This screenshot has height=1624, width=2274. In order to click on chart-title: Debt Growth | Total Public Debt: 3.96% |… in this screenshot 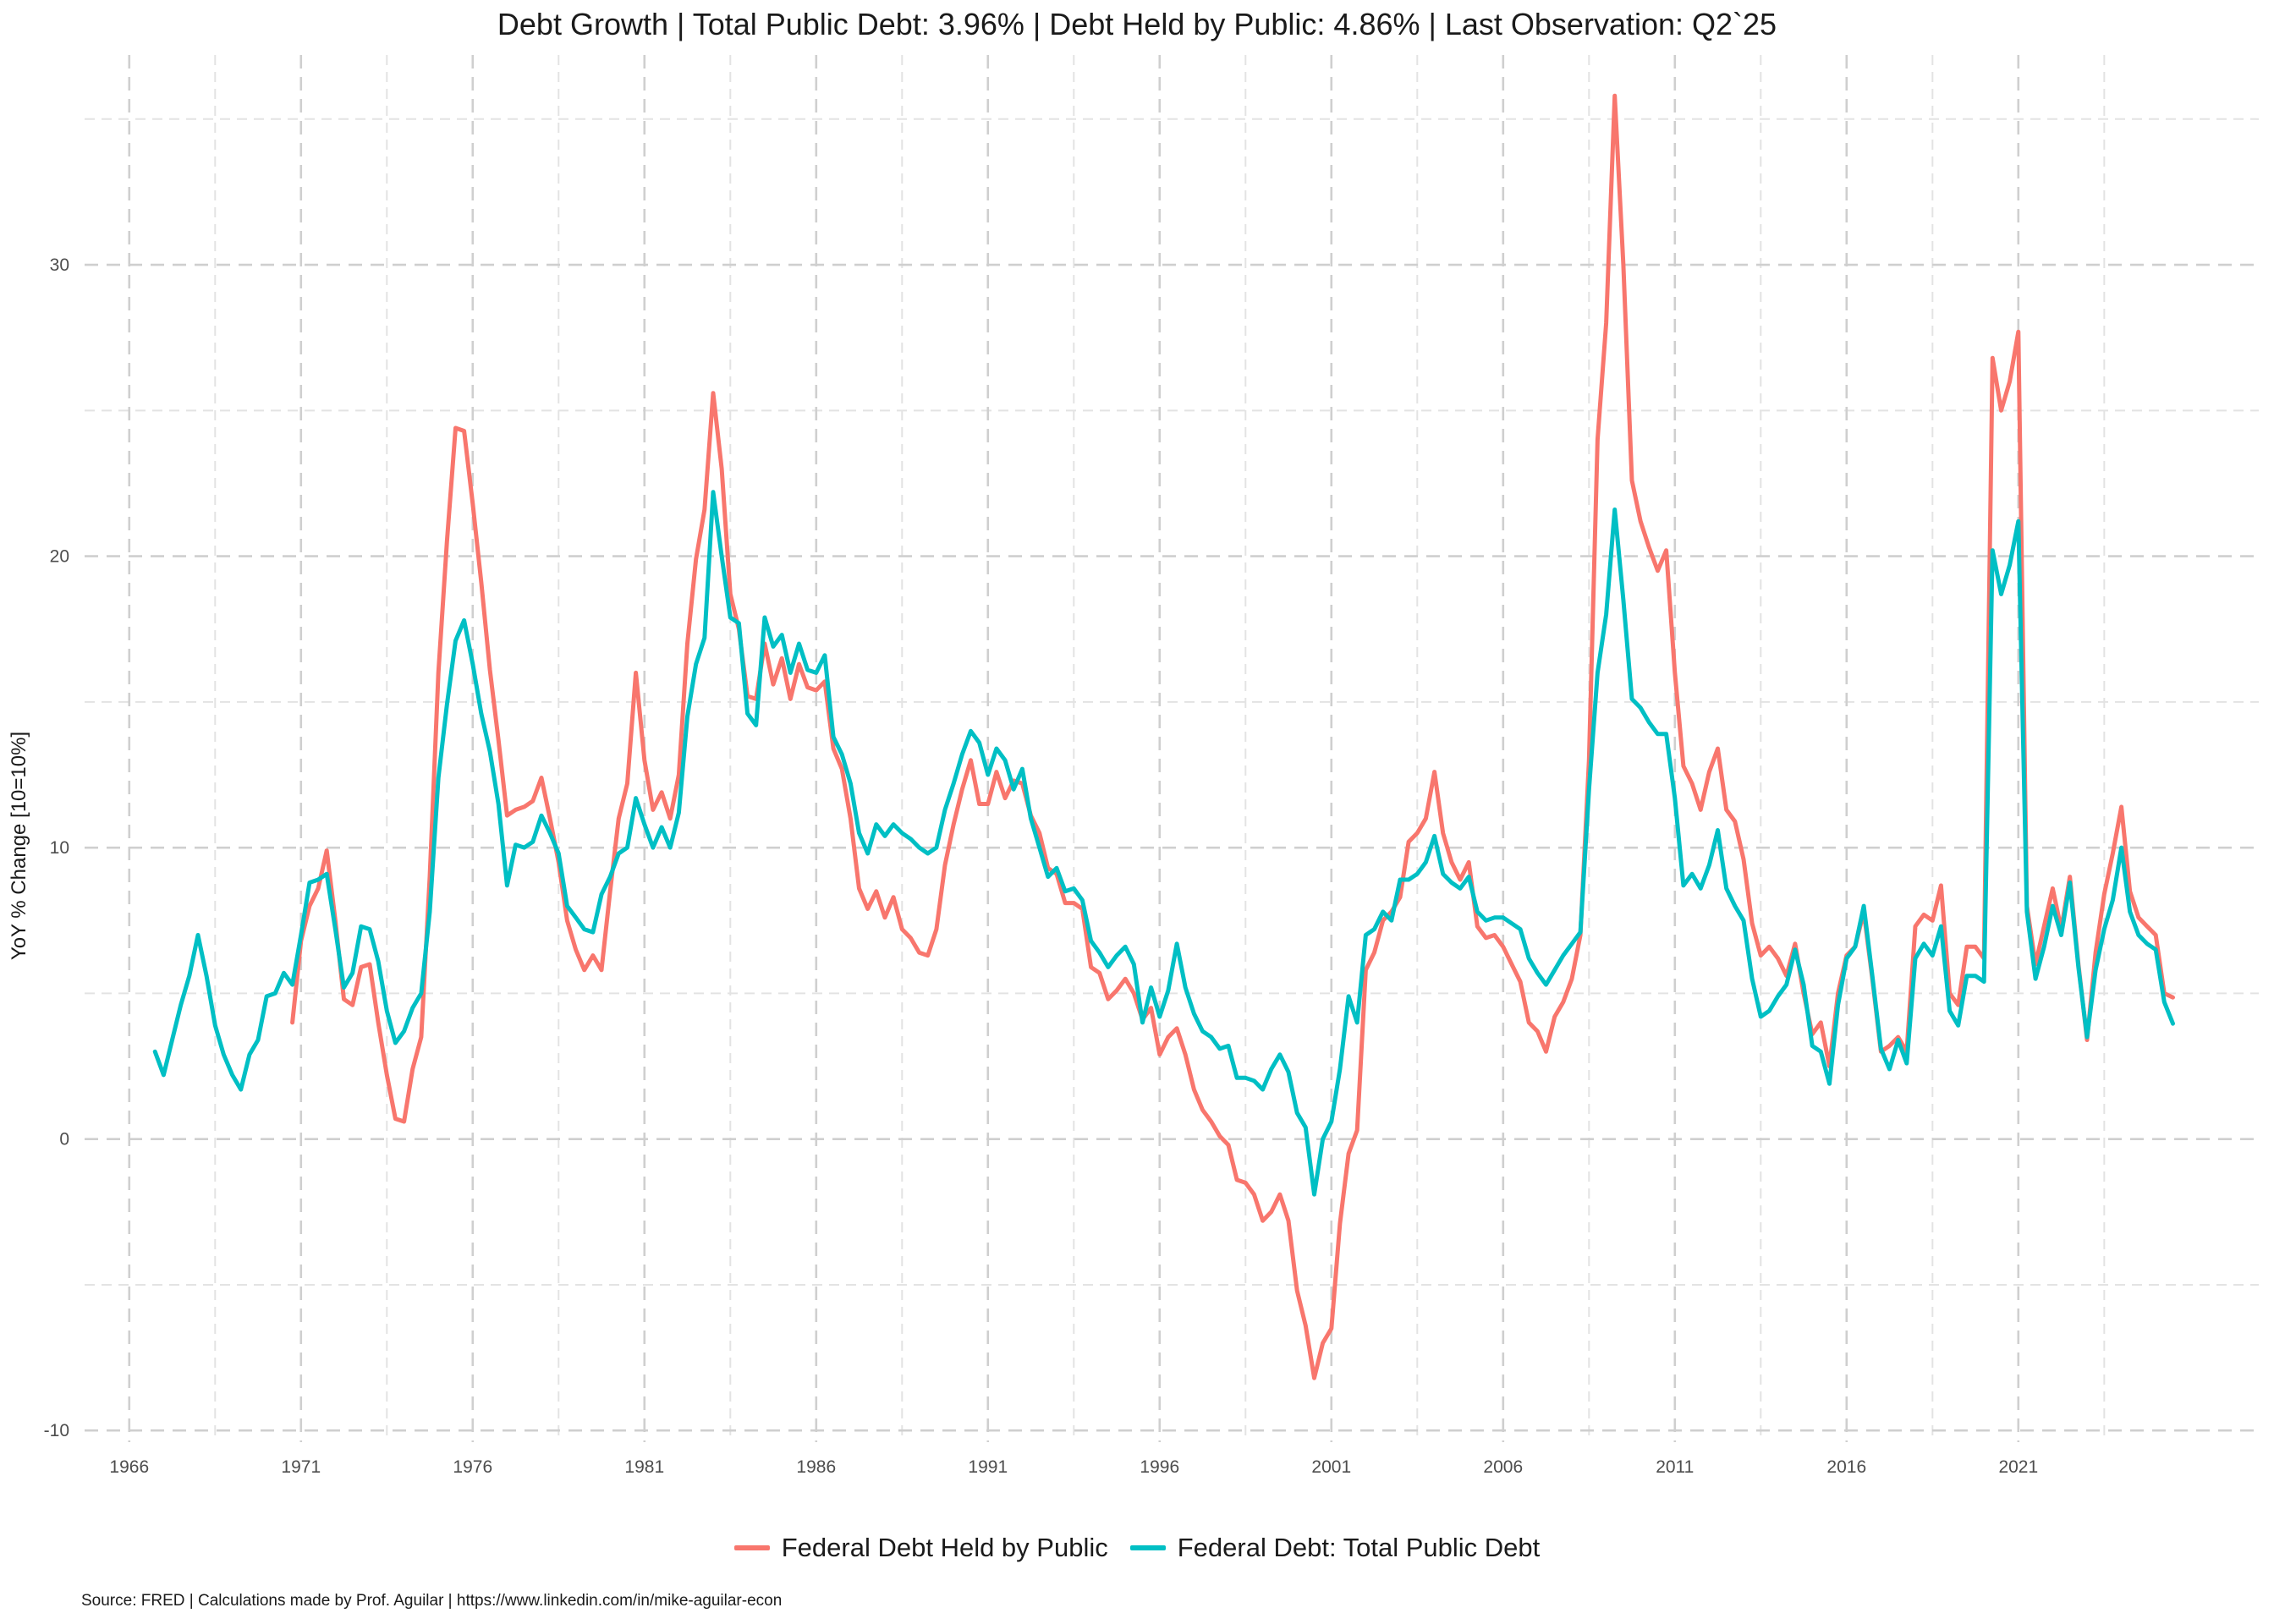, I will do `click(1137, 24)`.